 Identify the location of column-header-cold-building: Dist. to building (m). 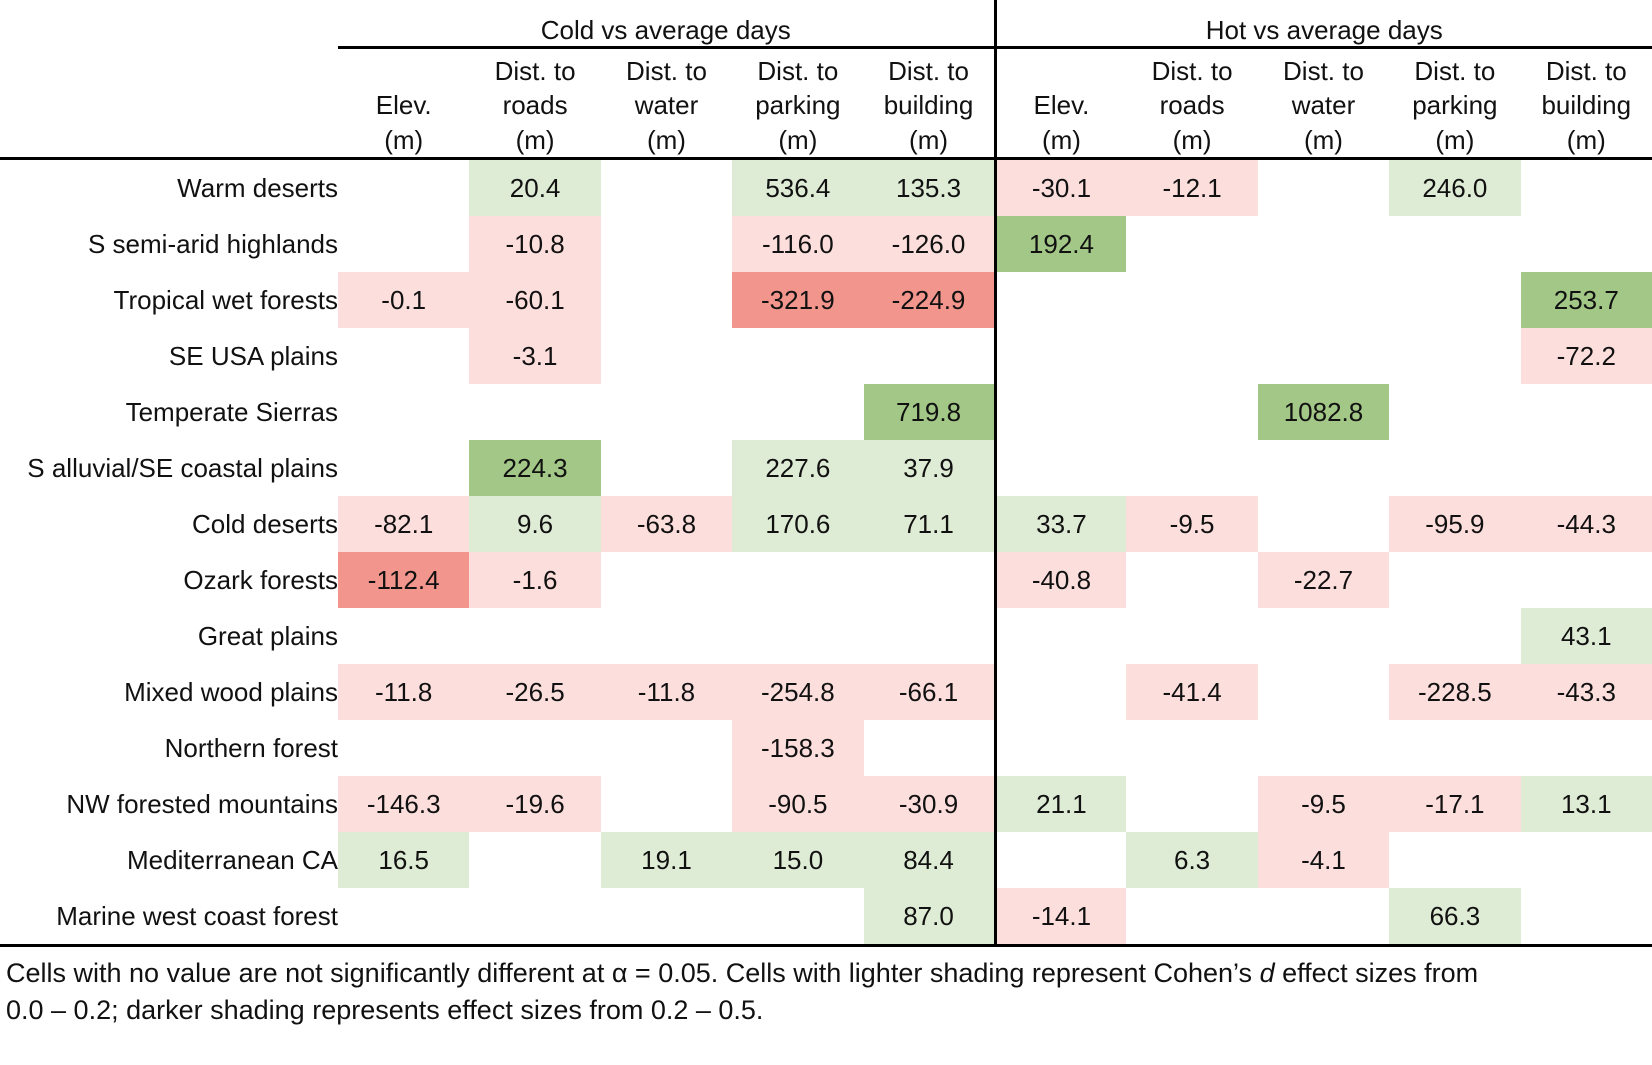
(929, 103).